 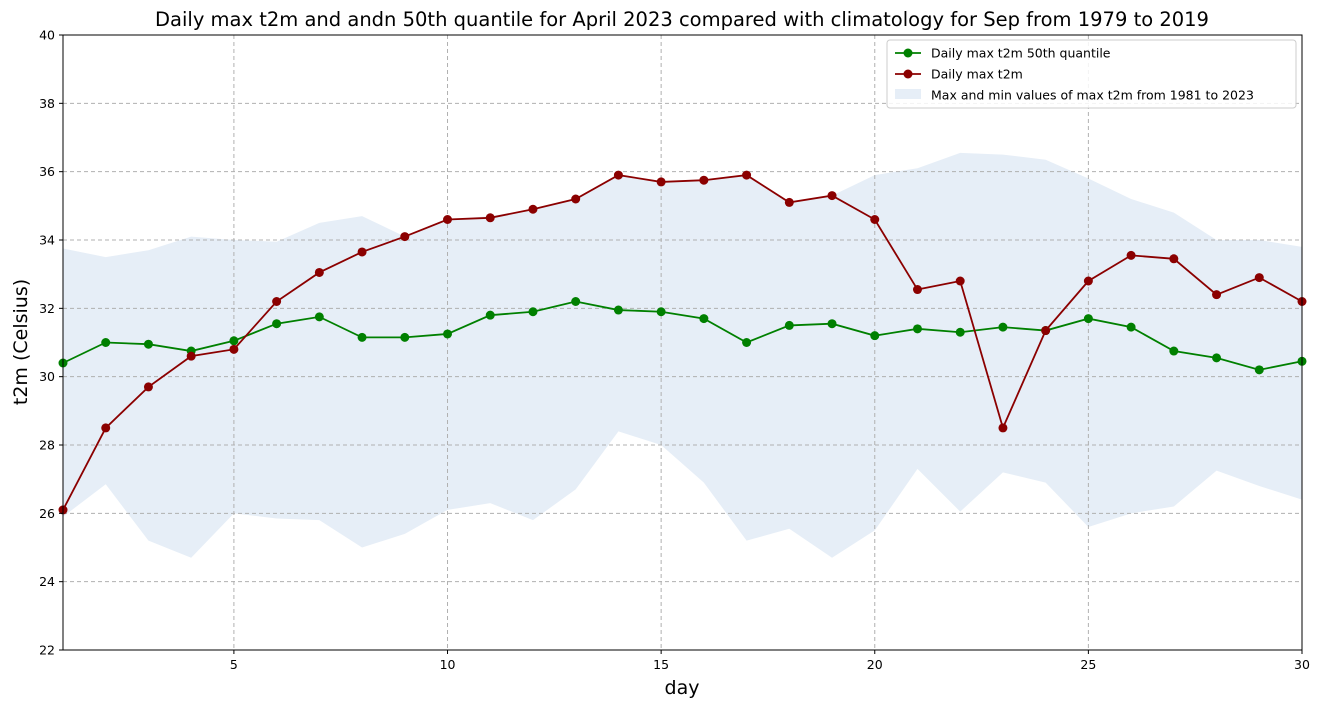 I want to click on x-tick-label: 10, so click(x=448, y=664).